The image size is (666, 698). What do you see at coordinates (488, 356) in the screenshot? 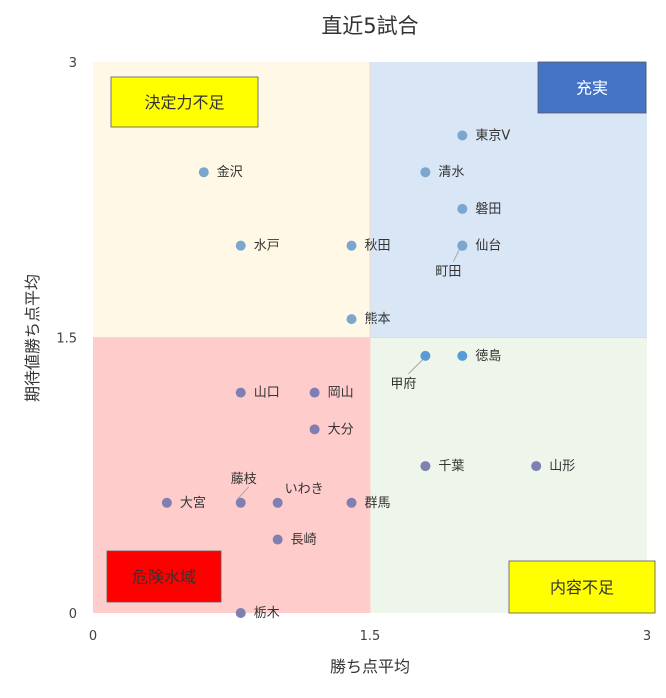
I see `data-point-label: 徳島` at bounding box center [488, 356].